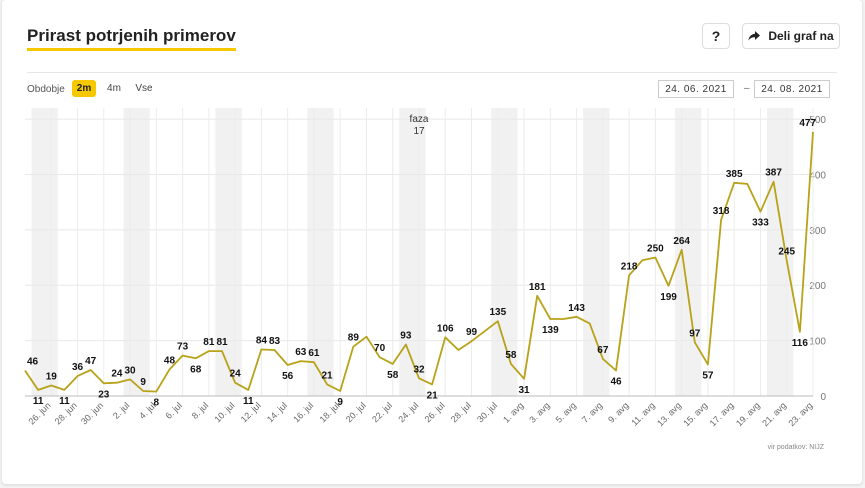 The image size is (865, 488). Describe the element at coordinates (314, 353) in the screenshot. I see `data-label: 61` at that location.